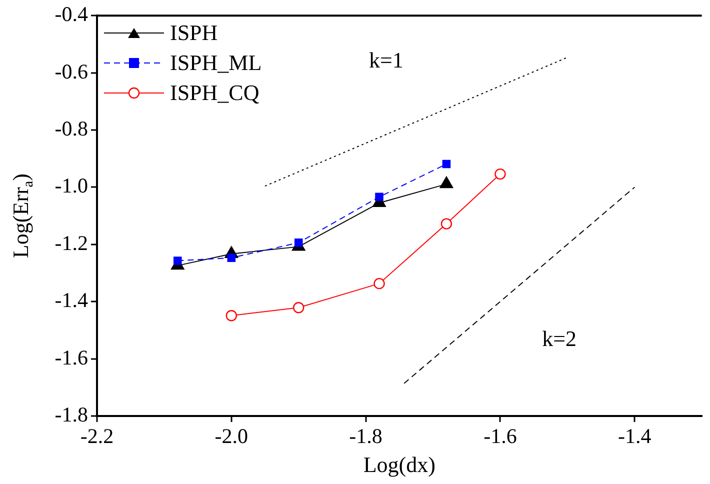 This screenshot has height=484, width=710. Describe the element at coordinates (71, 186) in the screenshot. I see `y-tick-label: -1.0` at that location.